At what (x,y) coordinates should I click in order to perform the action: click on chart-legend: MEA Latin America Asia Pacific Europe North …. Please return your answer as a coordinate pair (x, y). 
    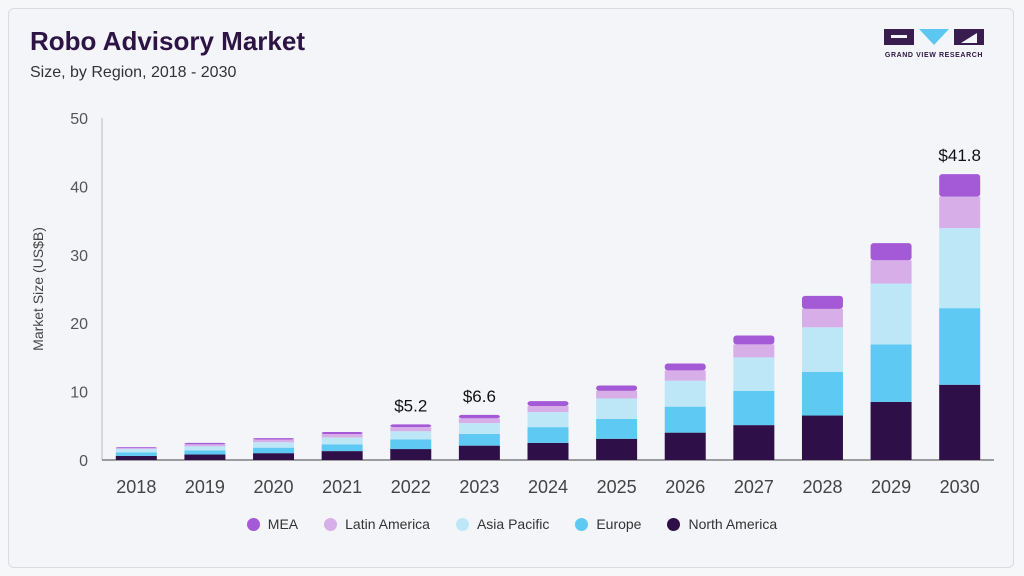
    Looking at the image, I should click on (512, 524).